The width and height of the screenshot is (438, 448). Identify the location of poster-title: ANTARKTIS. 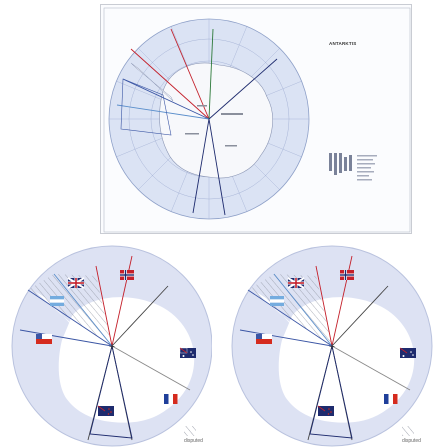
(343, 43).